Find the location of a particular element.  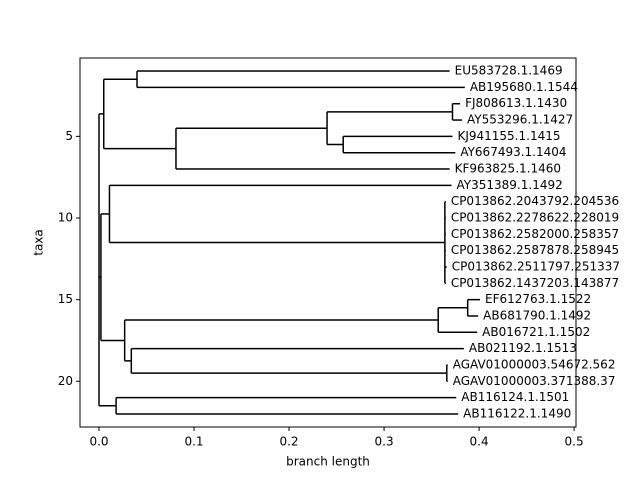

taxon-label: AGAV01000003.54672.562 is located at coordinates (534, 364).